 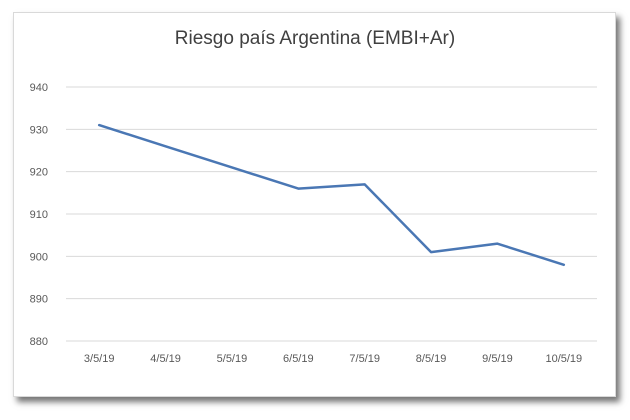 I want to click on y-tick-label: 910, so click(x=39, y=215).